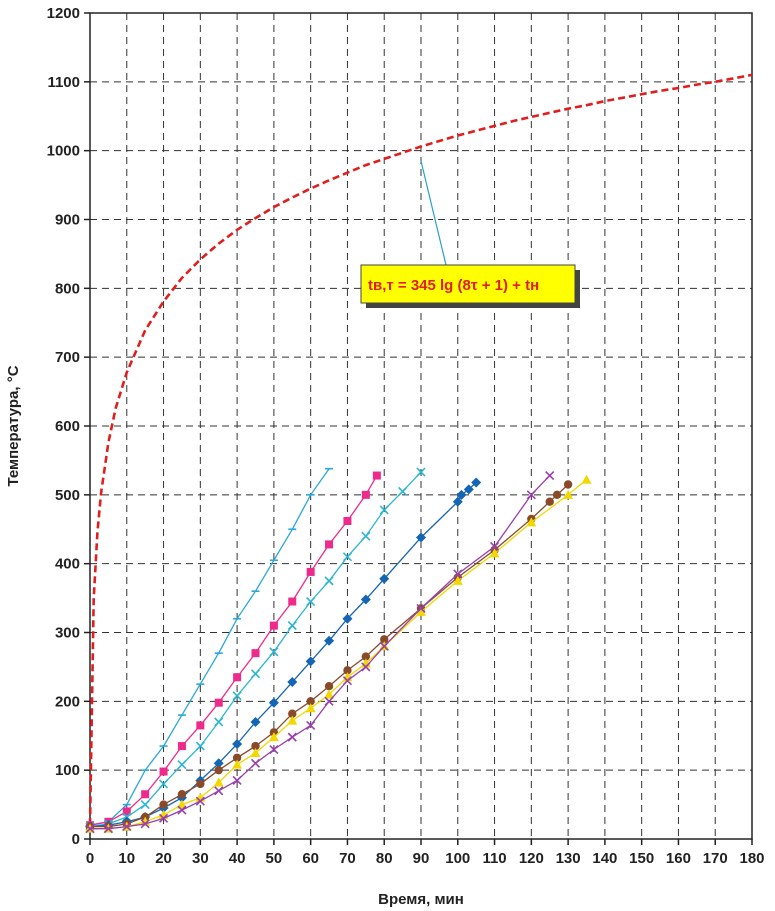 The width and height of the screenshot is (775, 911). I want to click on annotation-box, so click(468, 284).